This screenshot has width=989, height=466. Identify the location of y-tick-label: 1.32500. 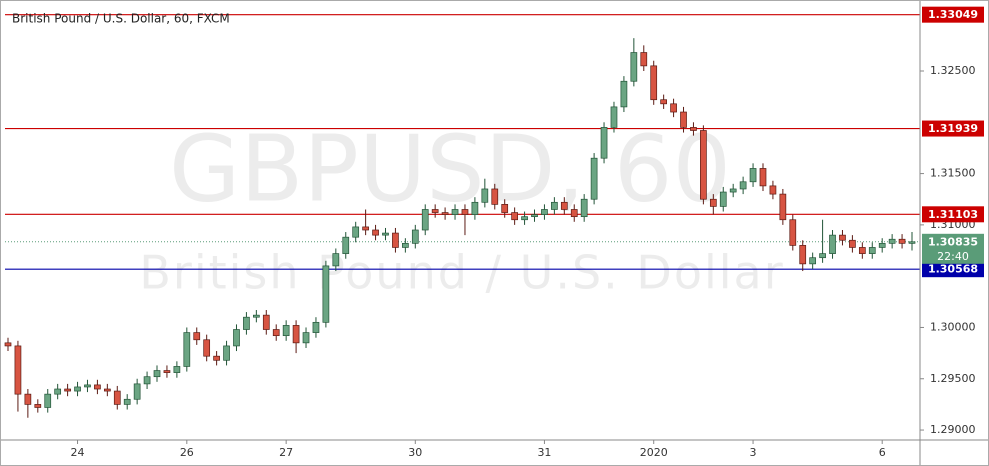
(953, 70).